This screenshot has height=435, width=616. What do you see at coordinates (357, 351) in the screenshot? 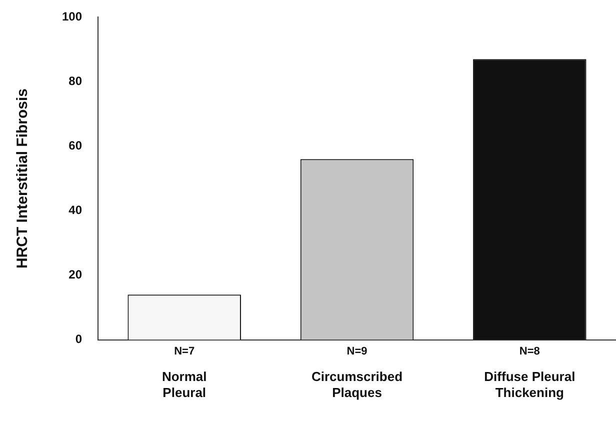
I see `text: N=9` at bounding box center [357, 351].